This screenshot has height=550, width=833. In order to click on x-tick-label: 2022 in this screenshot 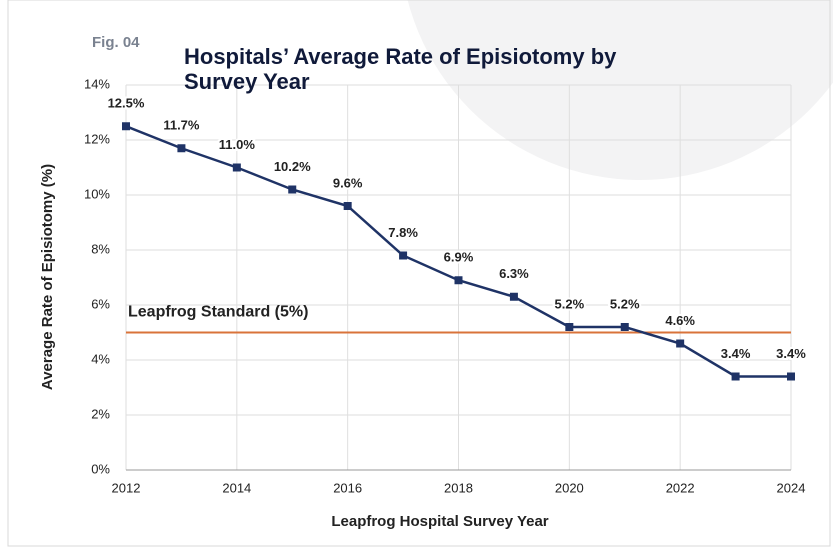, I will do `click(680, 487)`.